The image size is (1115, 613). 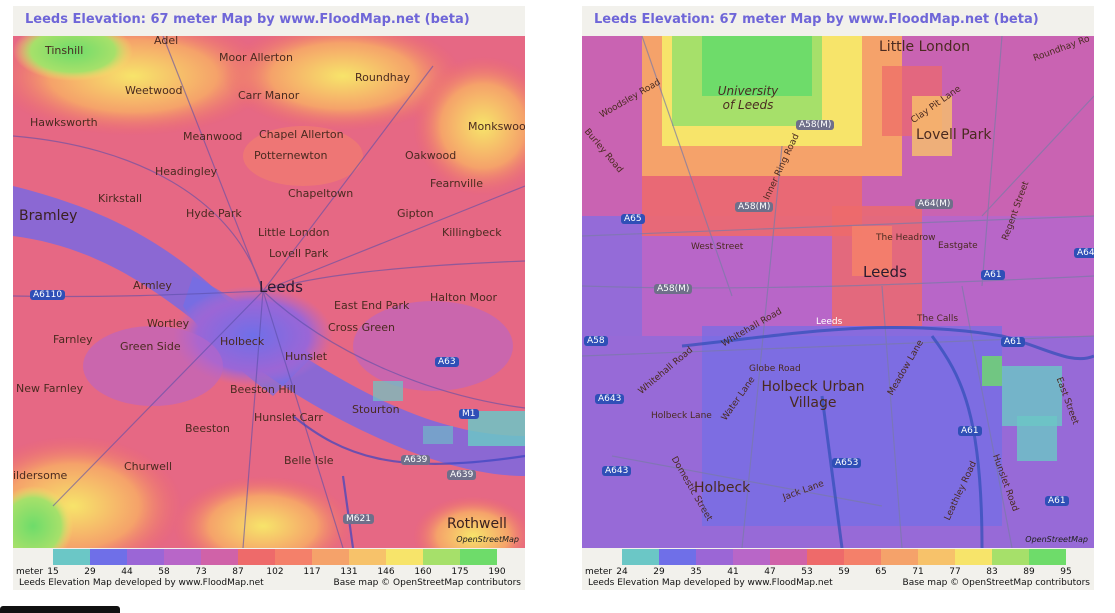 I want to click on legend-tick-label: 175, so click(x=460, y=572).